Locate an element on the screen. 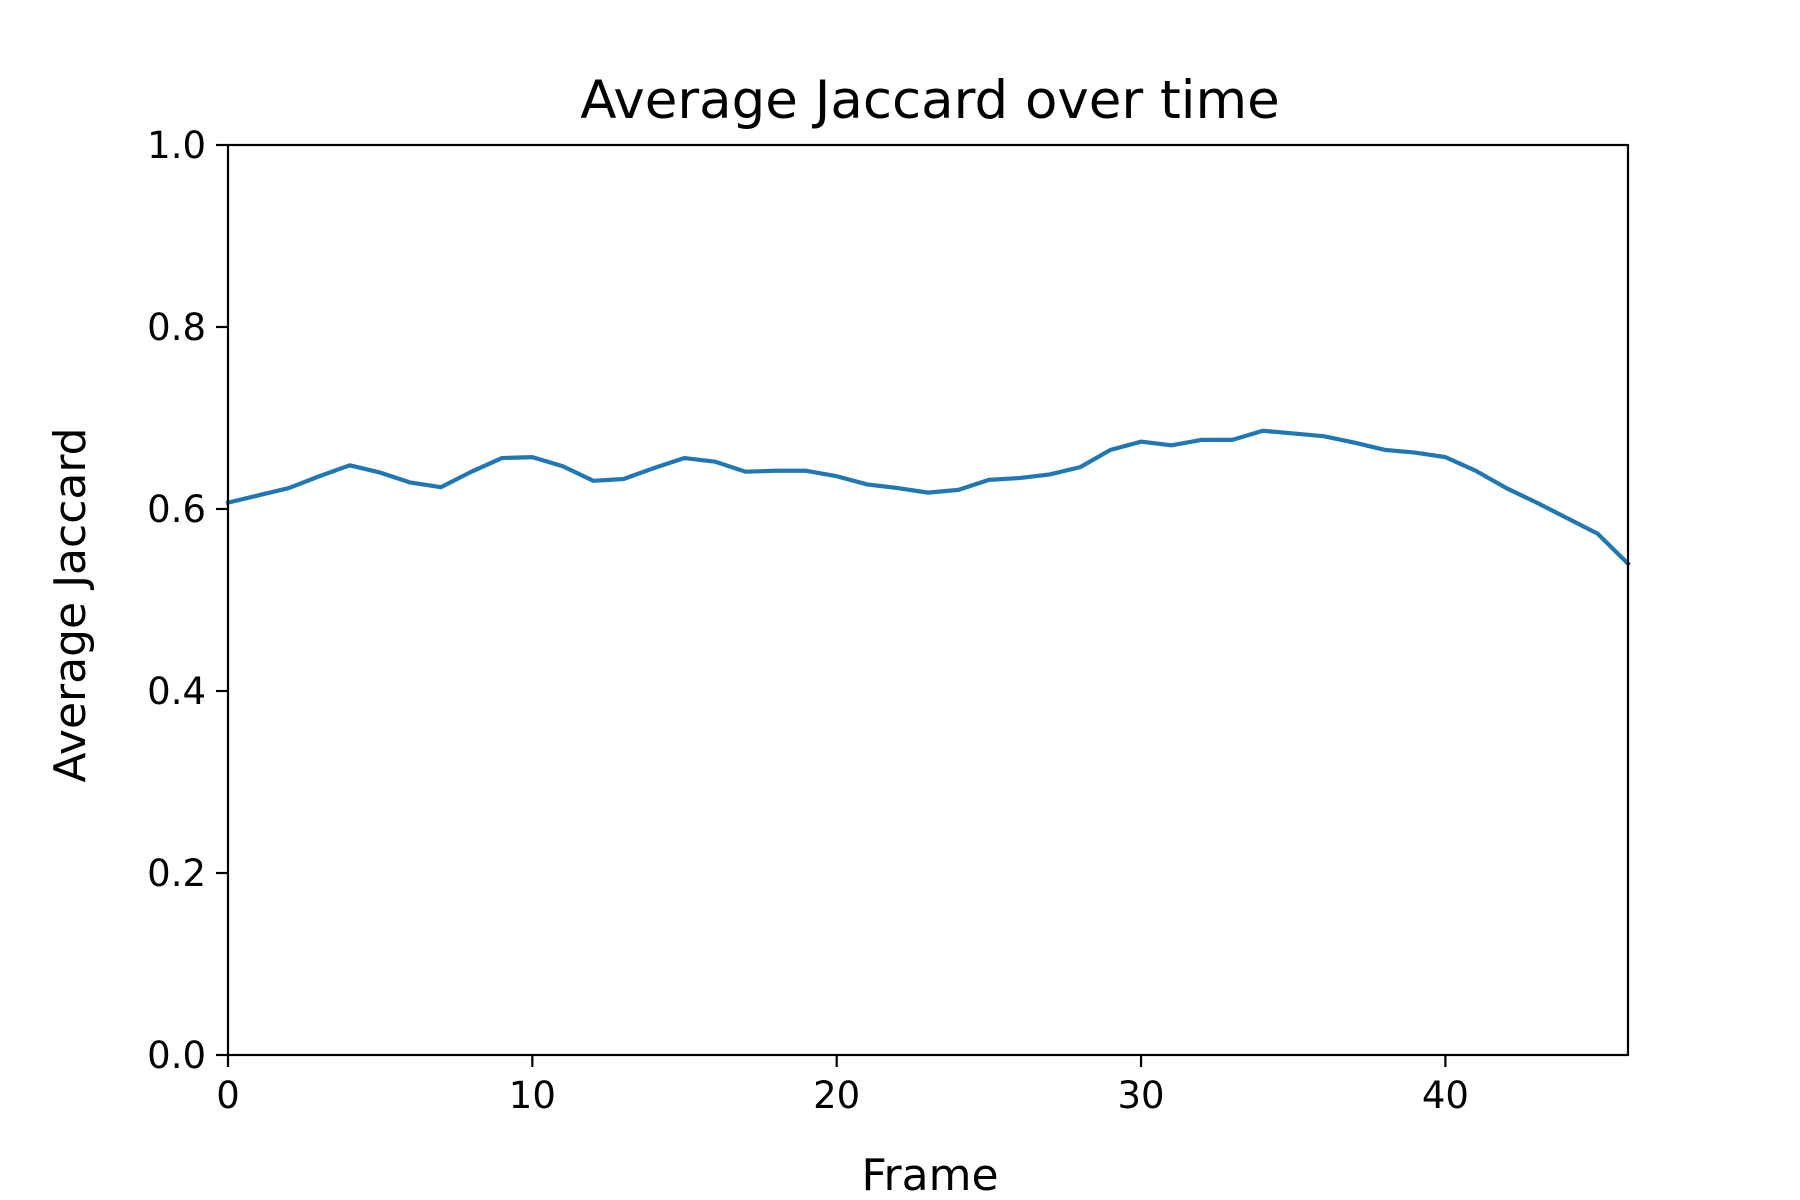  x-tick-label: 30 is located at coordinates (1140, 1095).